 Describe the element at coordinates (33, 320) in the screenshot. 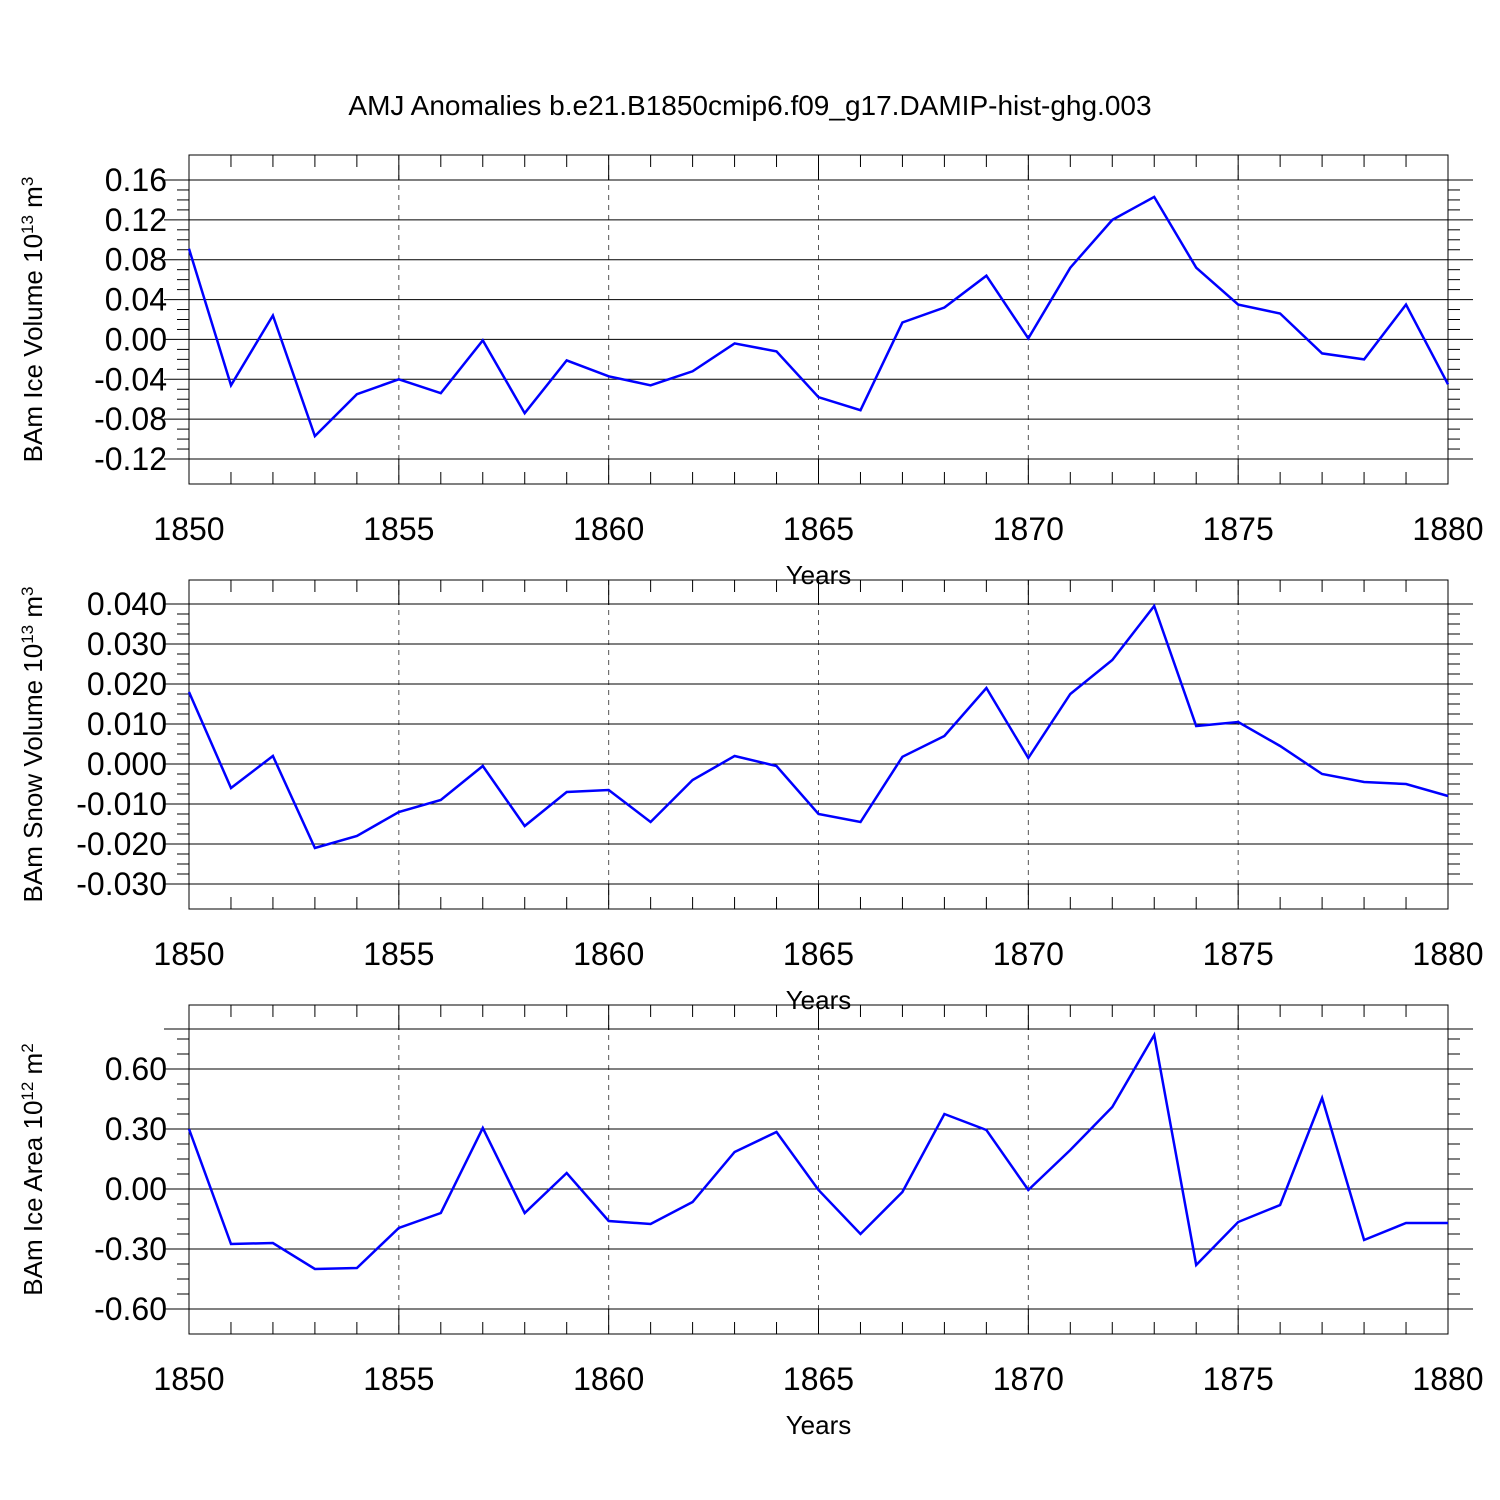

I see `y-axis-title: BAm Ice Volume 1013 m3` at that location.